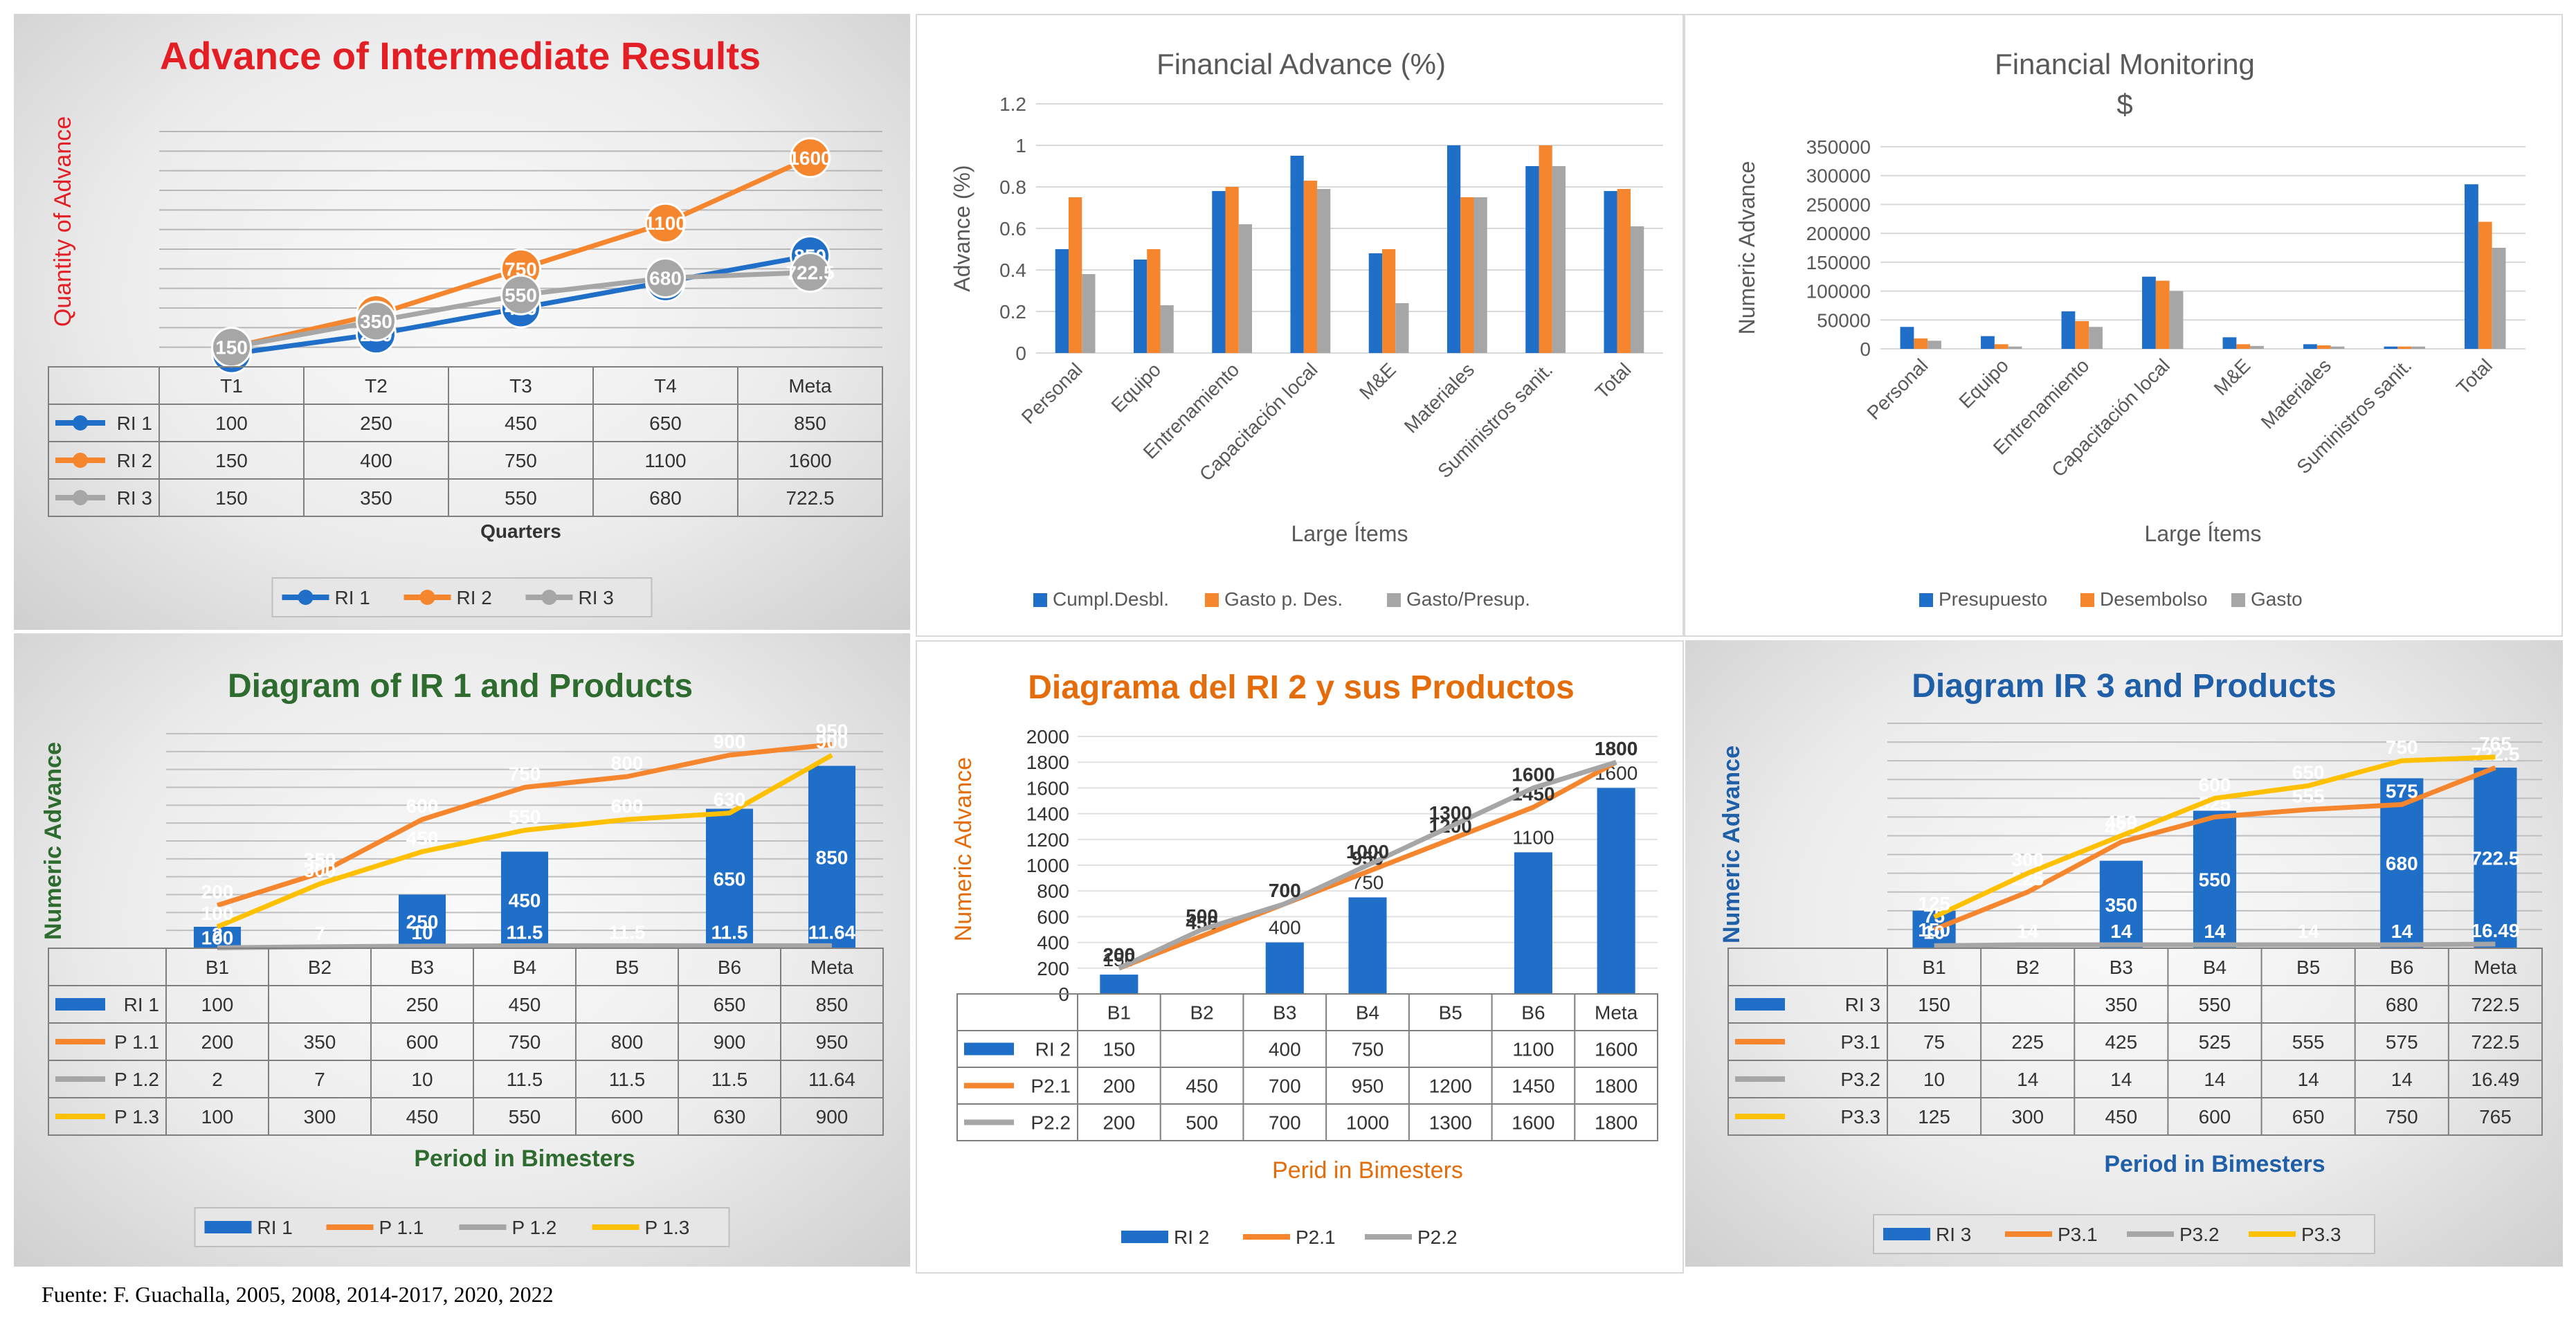 The width and height of the screenshot is (2576, 1322). What do you see at coordinates (1119, 955) in the screenshot?
I see `data-label: 200` at bounding box center [1119, 955].